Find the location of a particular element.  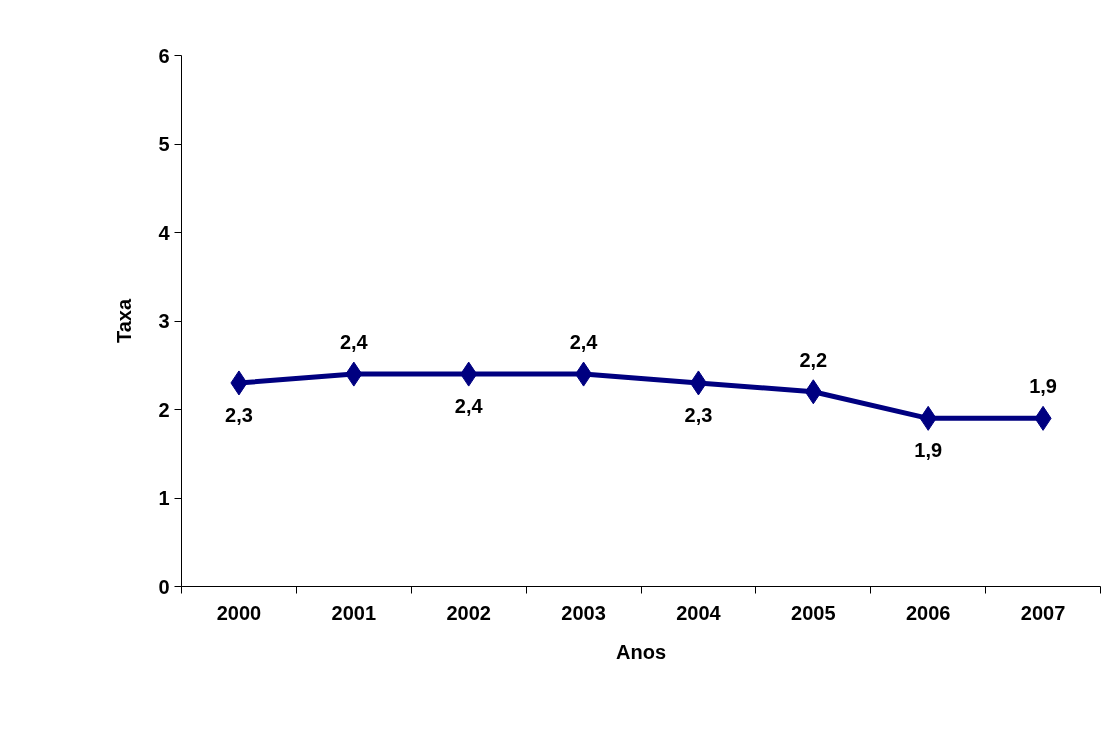

y-tick-label: 5 is located at coordinates (164, 144).